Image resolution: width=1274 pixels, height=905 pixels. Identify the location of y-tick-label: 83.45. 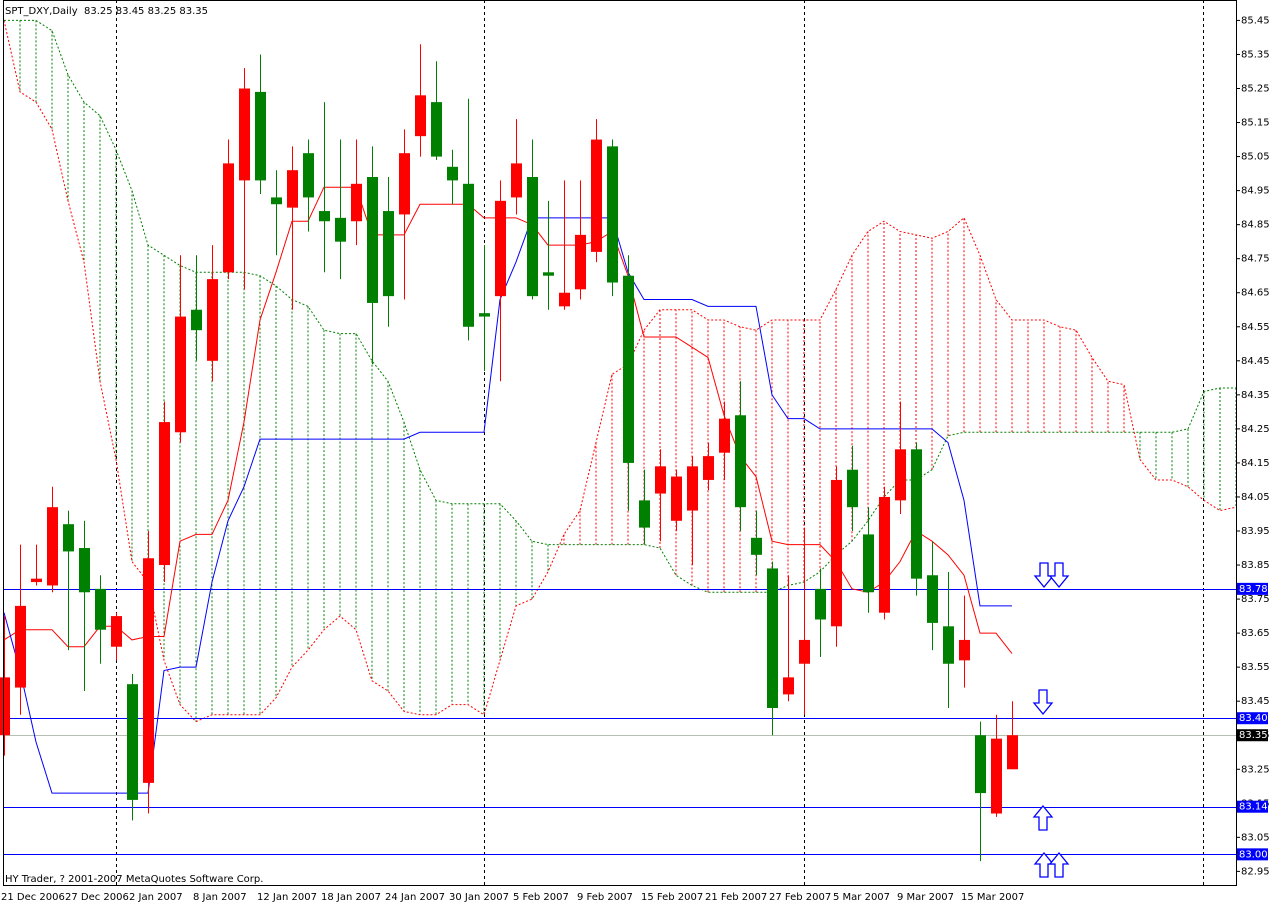
(1255, 701).